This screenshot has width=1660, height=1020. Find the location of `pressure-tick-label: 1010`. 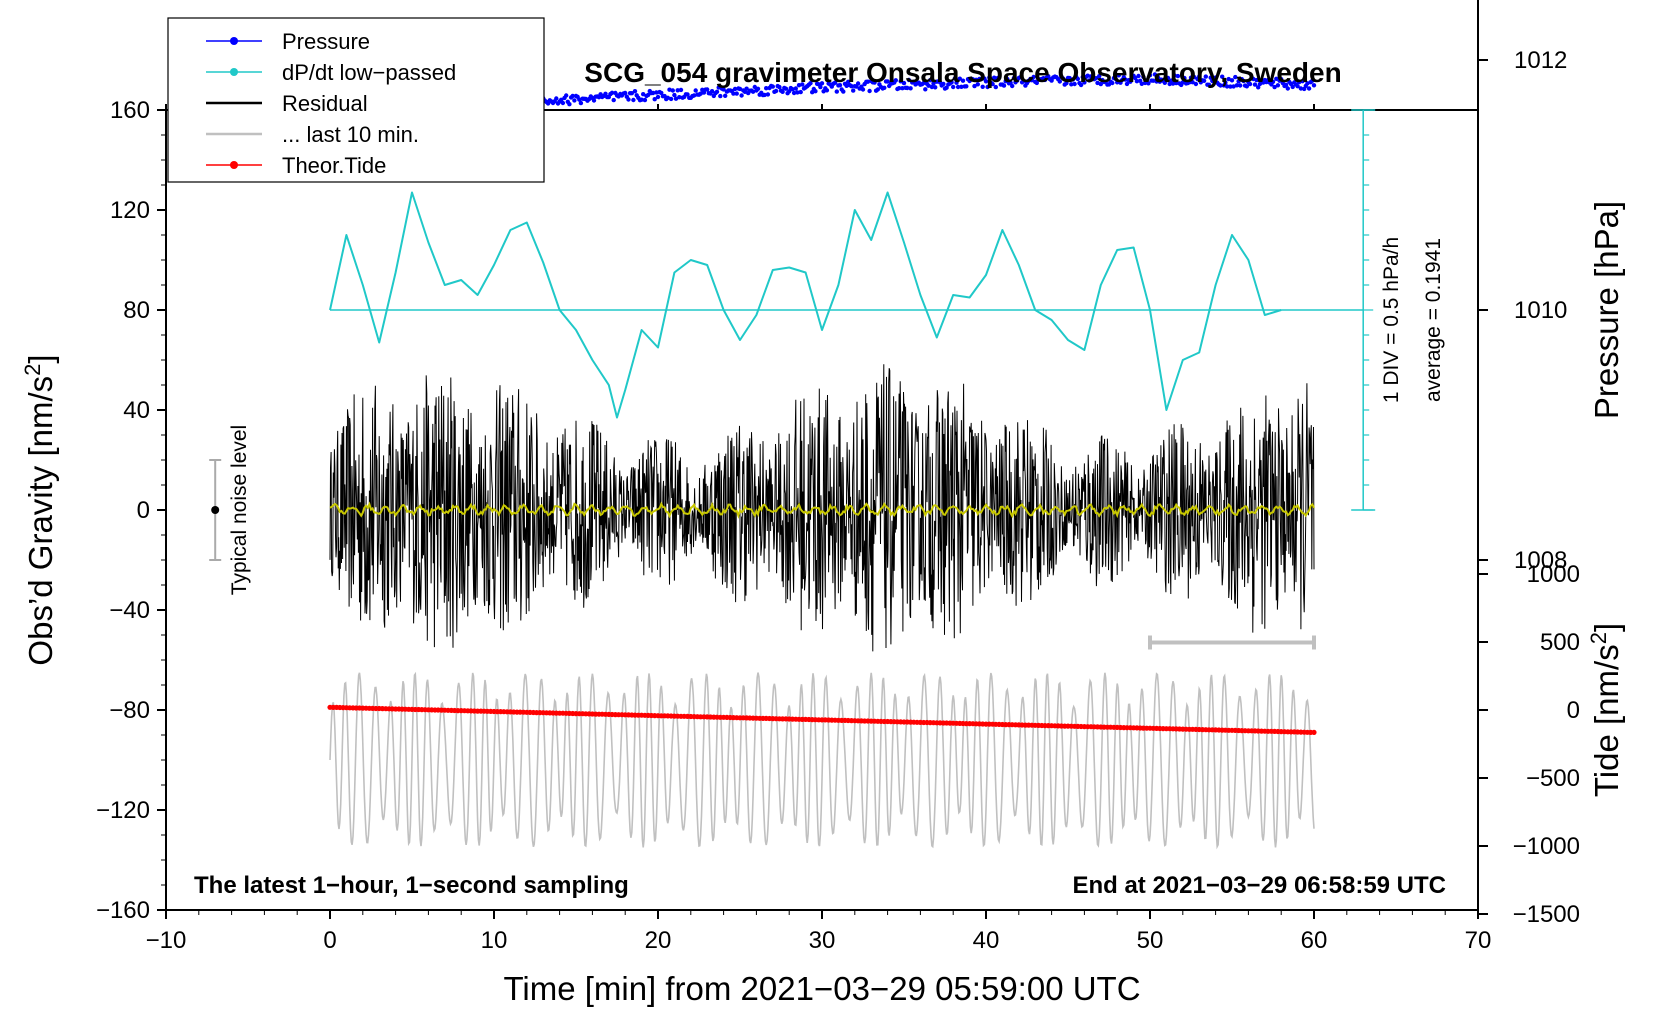

pressure-tick-label: 1010 is located at coordinates (1540, 310).